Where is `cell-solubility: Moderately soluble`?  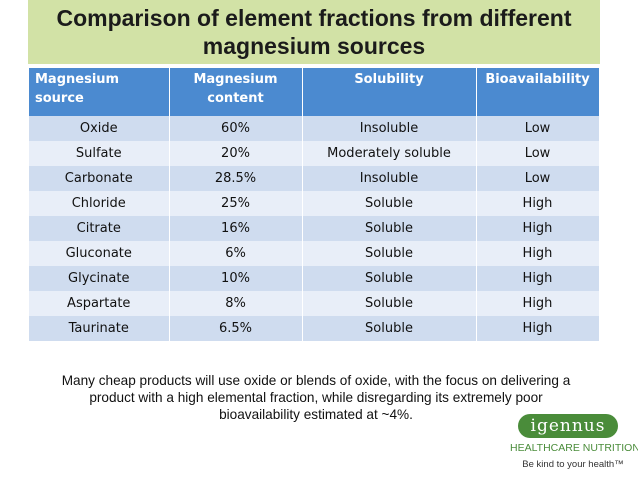
cell-solubility: Moderately soluble is located at coordinates (389, 153).